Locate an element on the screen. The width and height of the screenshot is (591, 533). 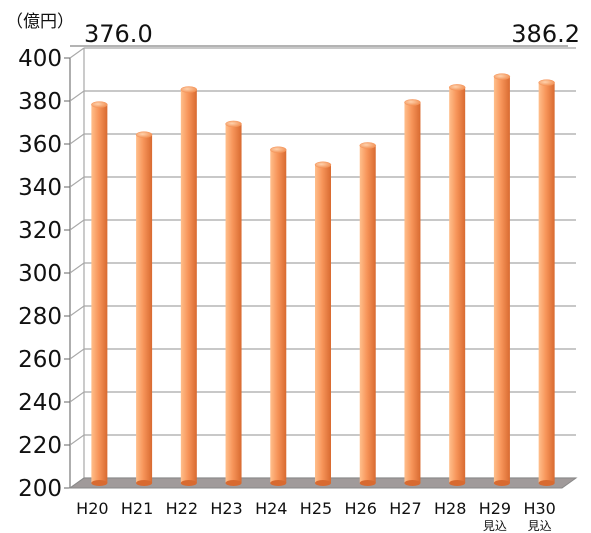
y-tick-label: 360 is located at coordinates (40, 145).